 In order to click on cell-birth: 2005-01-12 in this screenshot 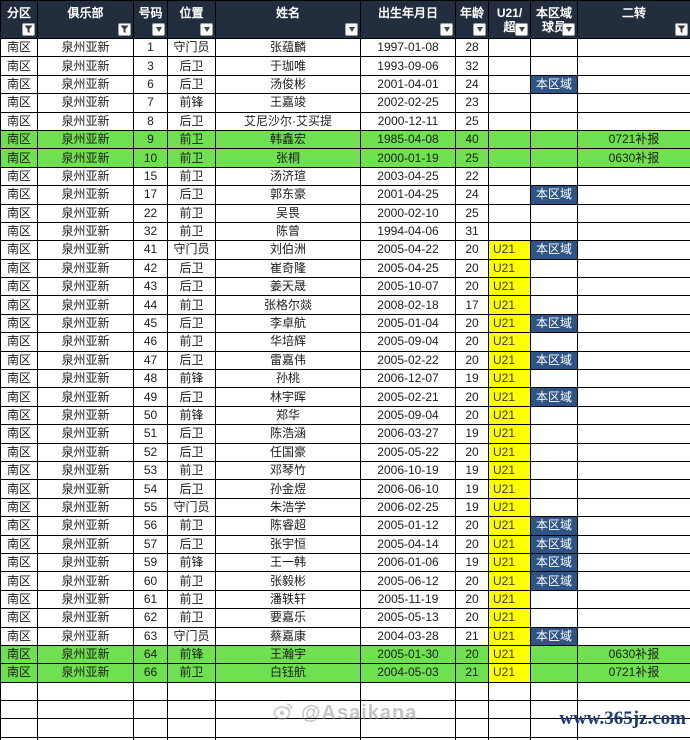, I will do `click(408, 526)`.